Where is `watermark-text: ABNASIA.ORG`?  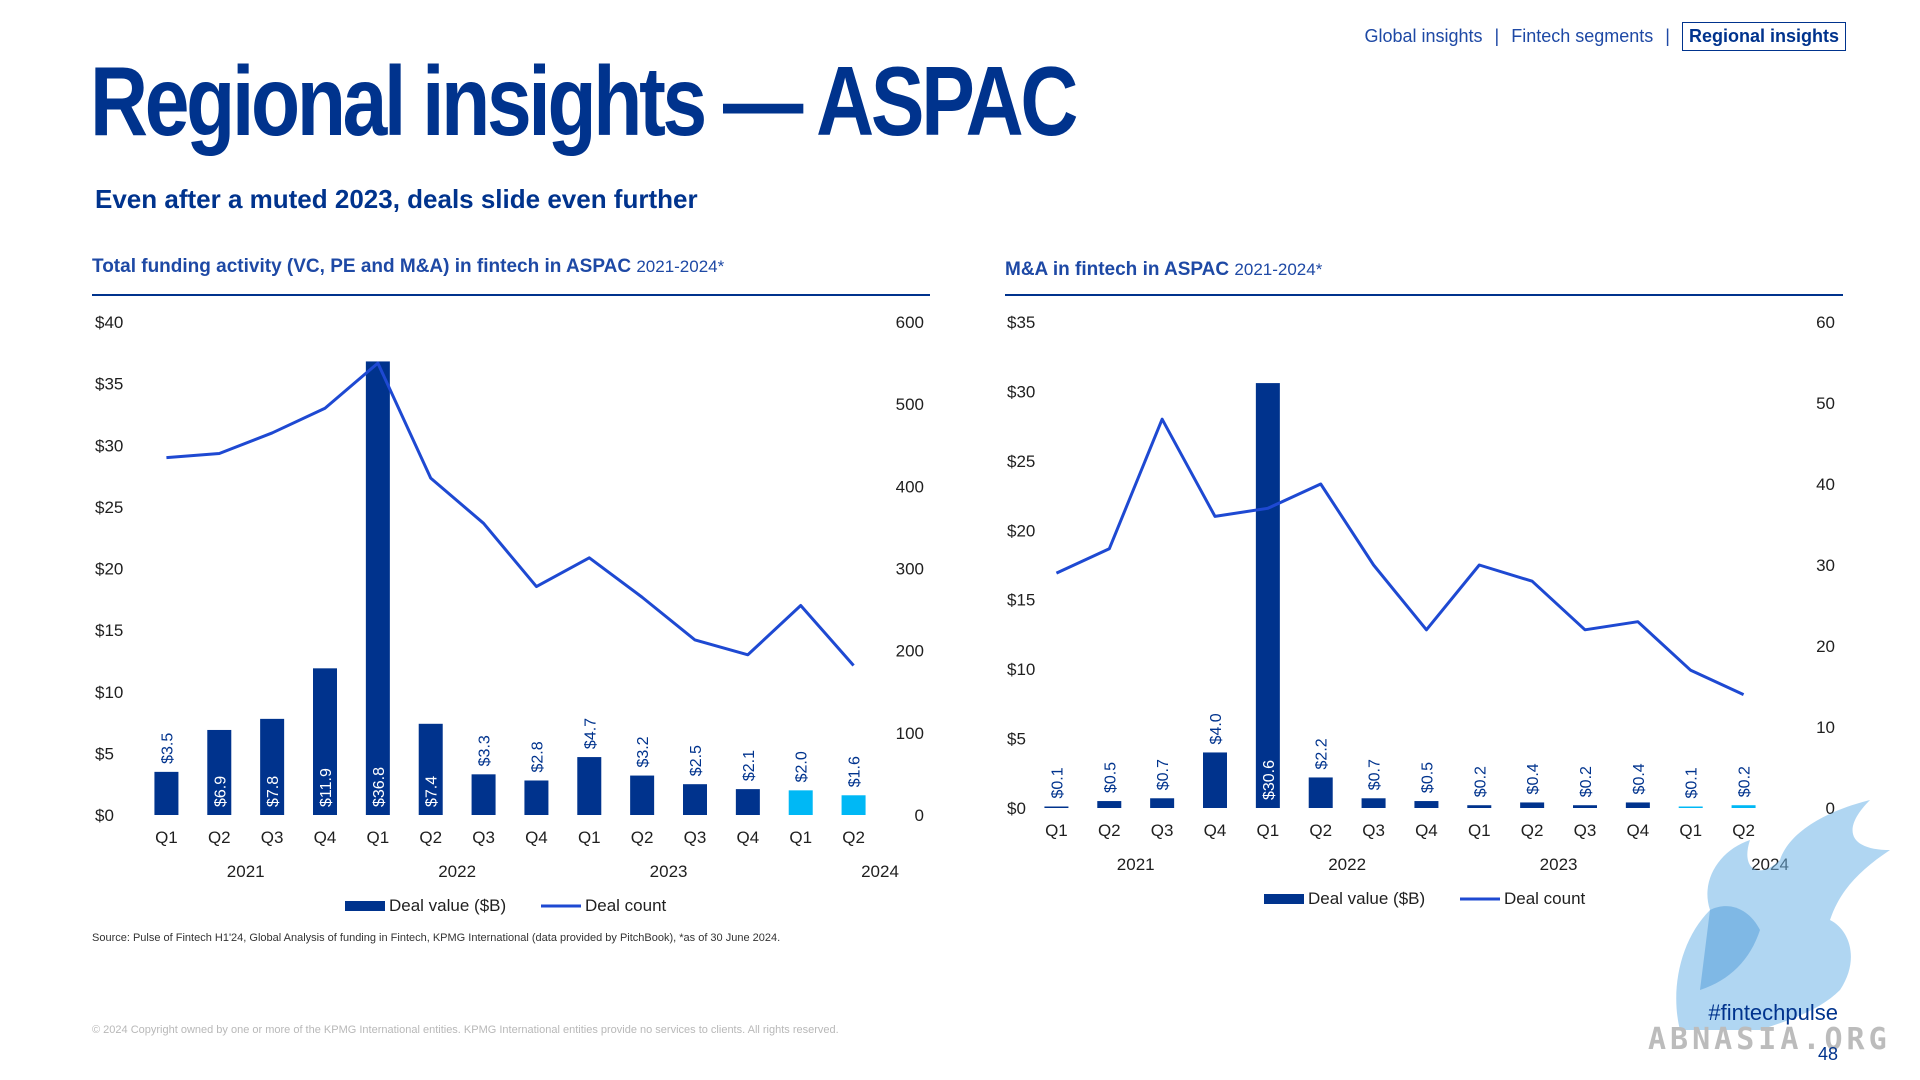
watermark-text: ABNASIA.ORG is located at coordinates (1769, 1039).